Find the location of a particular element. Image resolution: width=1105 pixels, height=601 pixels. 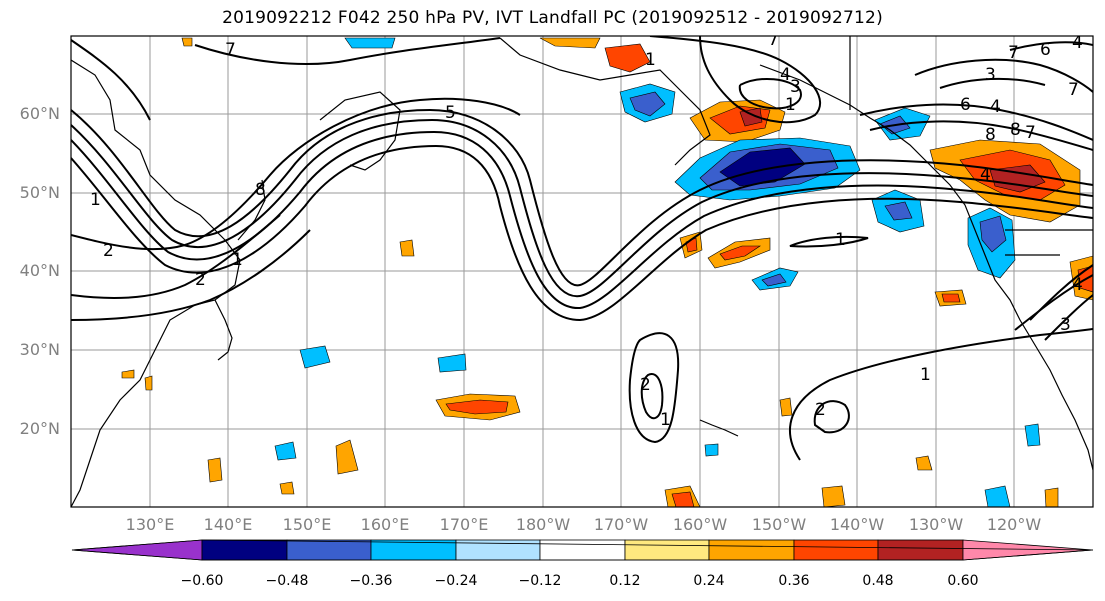

colorbar-tick-label: 0.12 is located at coordinates (625, 581).